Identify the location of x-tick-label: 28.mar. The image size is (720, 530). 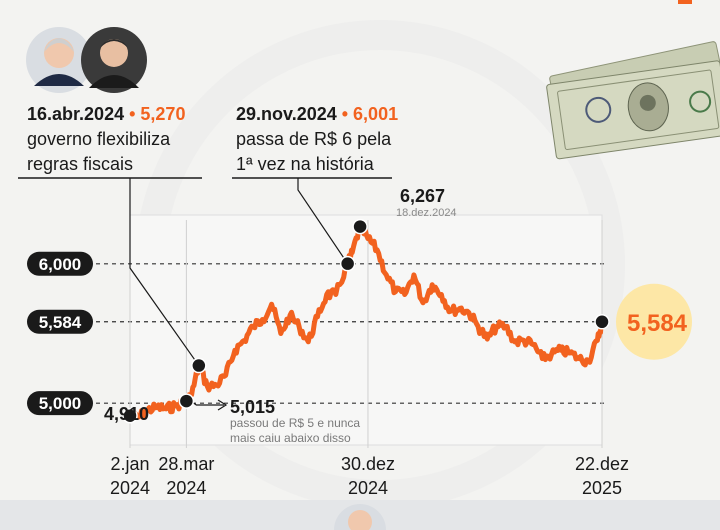
(186, 464).